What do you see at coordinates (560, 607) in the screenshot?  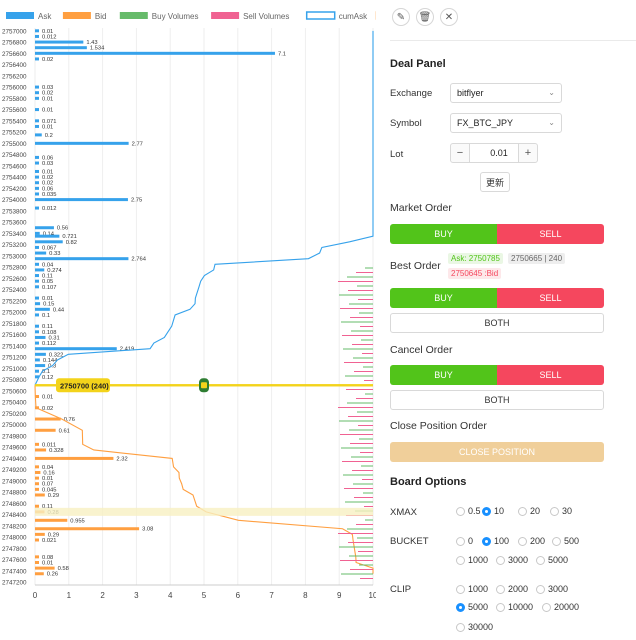 I see `clip-option-20000: 20000` at bounding box center [560, 607].